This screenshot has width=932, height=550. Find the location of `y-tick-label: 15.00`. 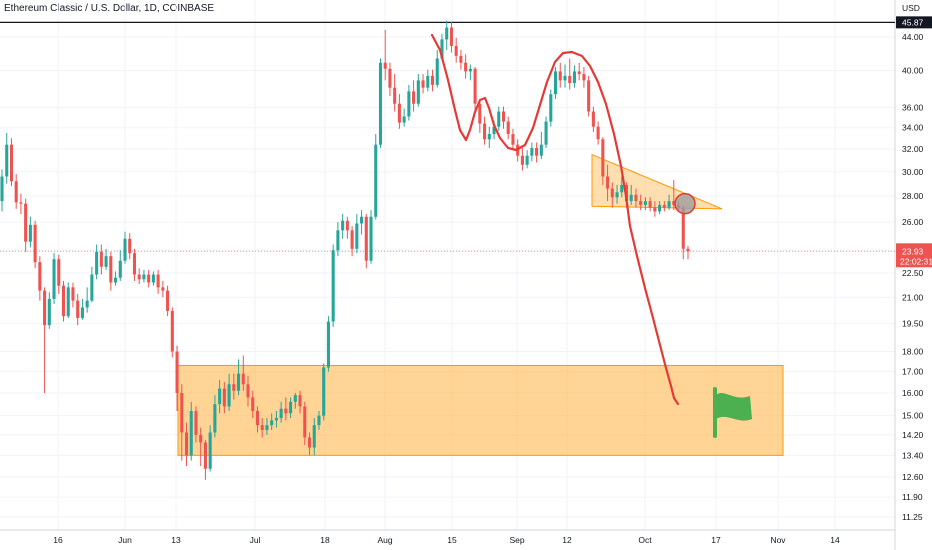

y-tick-label: 15.00 is located at coordinates (913, 416).